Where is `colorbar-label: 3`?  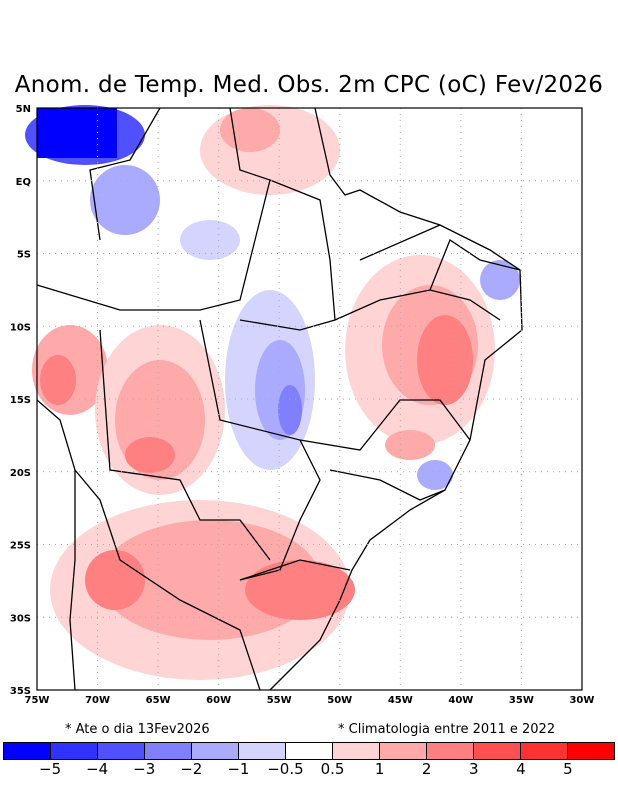
colorbar-label: 3 is located at coordinates (473, 769).